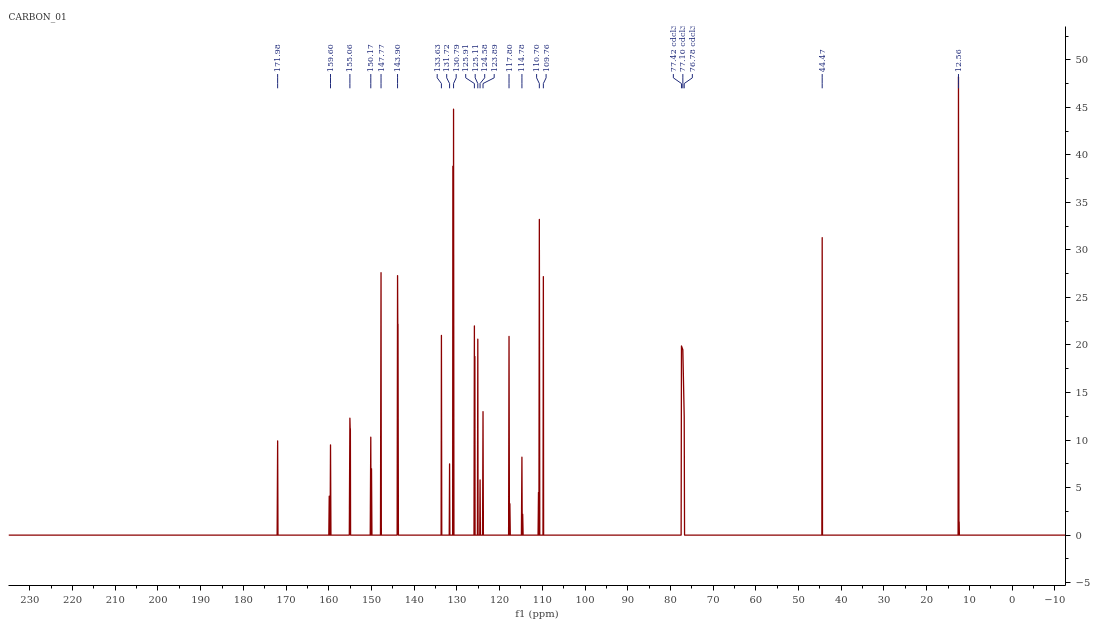  Describe the element at coordinates (1078, 535) in the screenshot. I see `y-tick-label: 0` at that location.